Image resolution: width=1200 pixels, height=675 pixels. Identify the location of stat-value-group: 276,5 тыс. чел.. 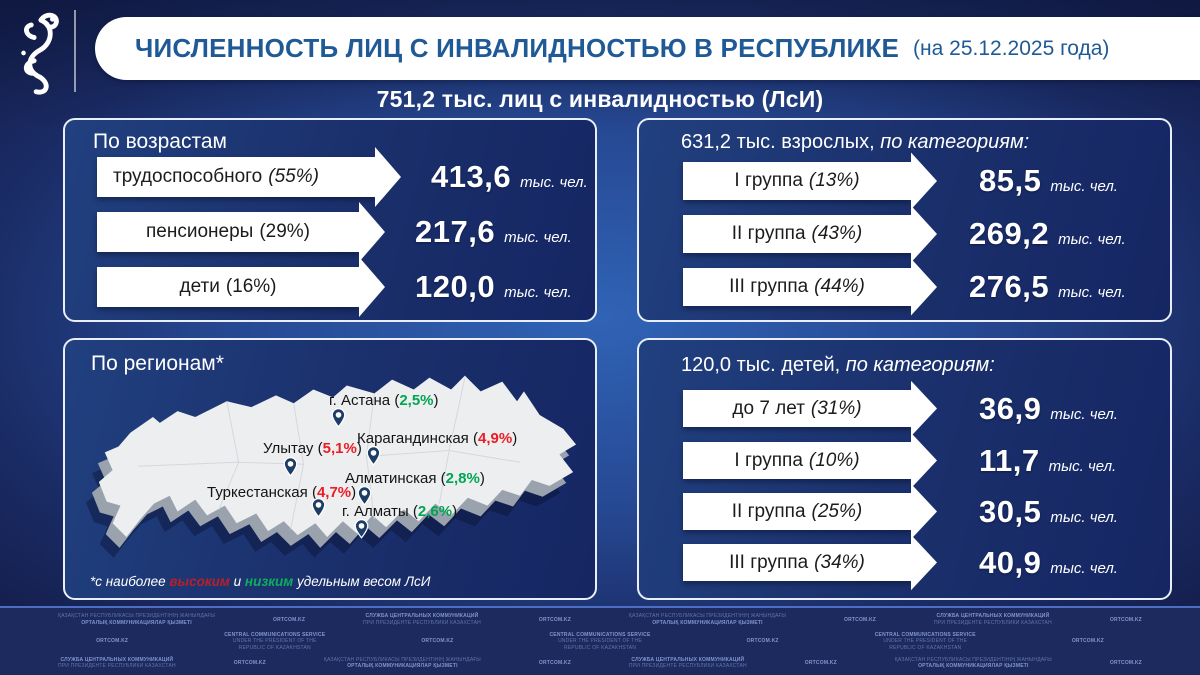
(1047, 287).